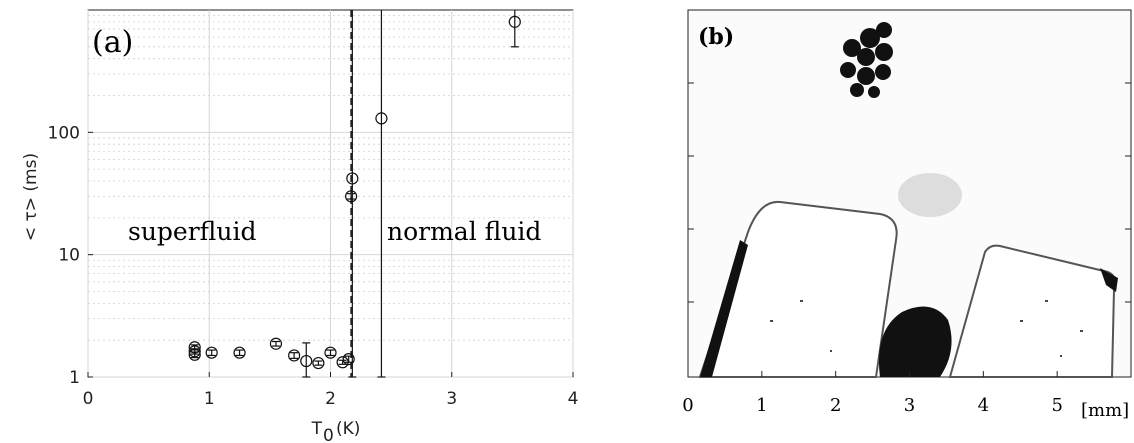 Image resolution: width=1134 pixels, height=443 pixels. I want to click on x-axis-unit-b: [mm], so click(1105, 410).